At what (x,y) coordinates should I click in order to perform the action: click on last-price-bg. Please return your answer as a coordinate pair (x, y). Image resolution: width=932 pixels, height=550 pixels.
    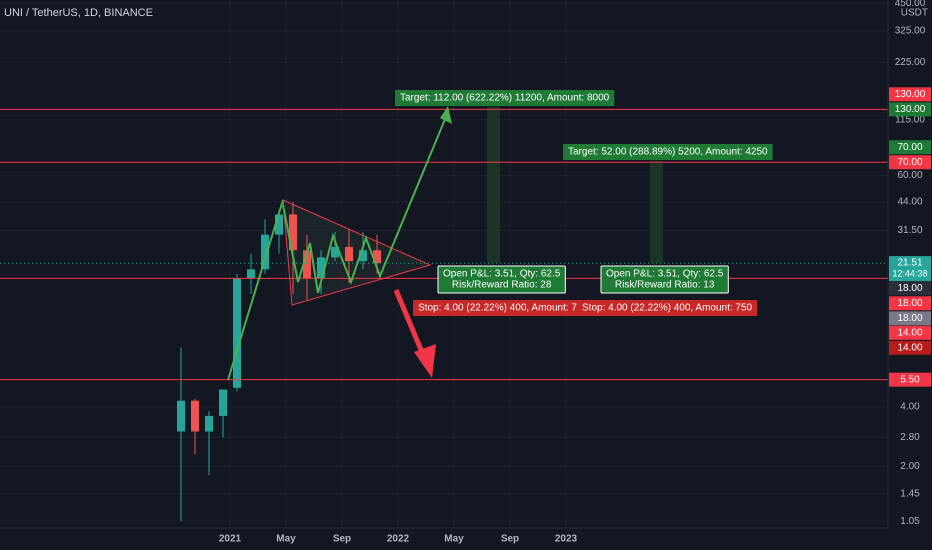
    Looking at the image, I should click on (910, 269).